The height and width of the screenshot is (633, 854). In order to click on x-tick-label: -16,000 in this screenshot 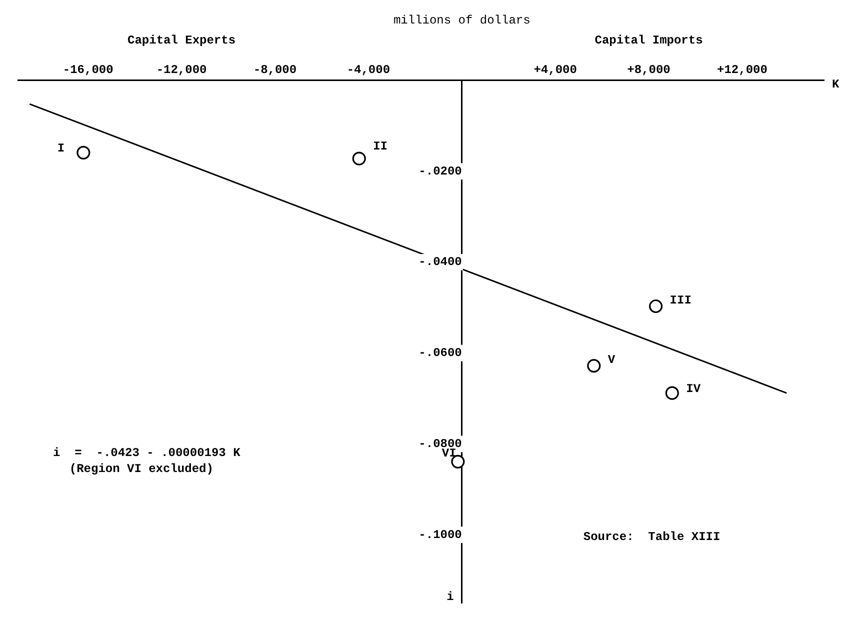, I will do `click(88, 70)`.